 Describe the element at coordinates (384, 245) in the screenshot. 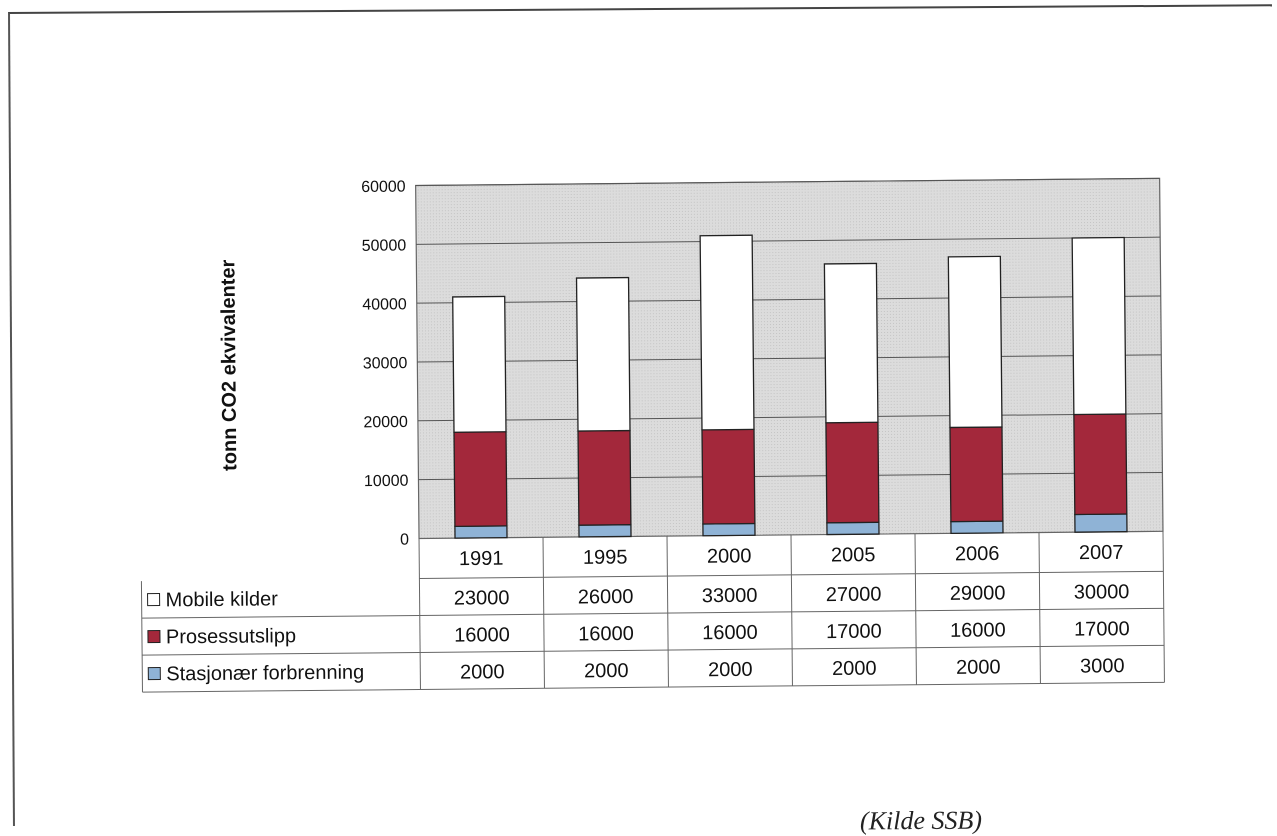

I see `y-tick-label: 50000` at that location.